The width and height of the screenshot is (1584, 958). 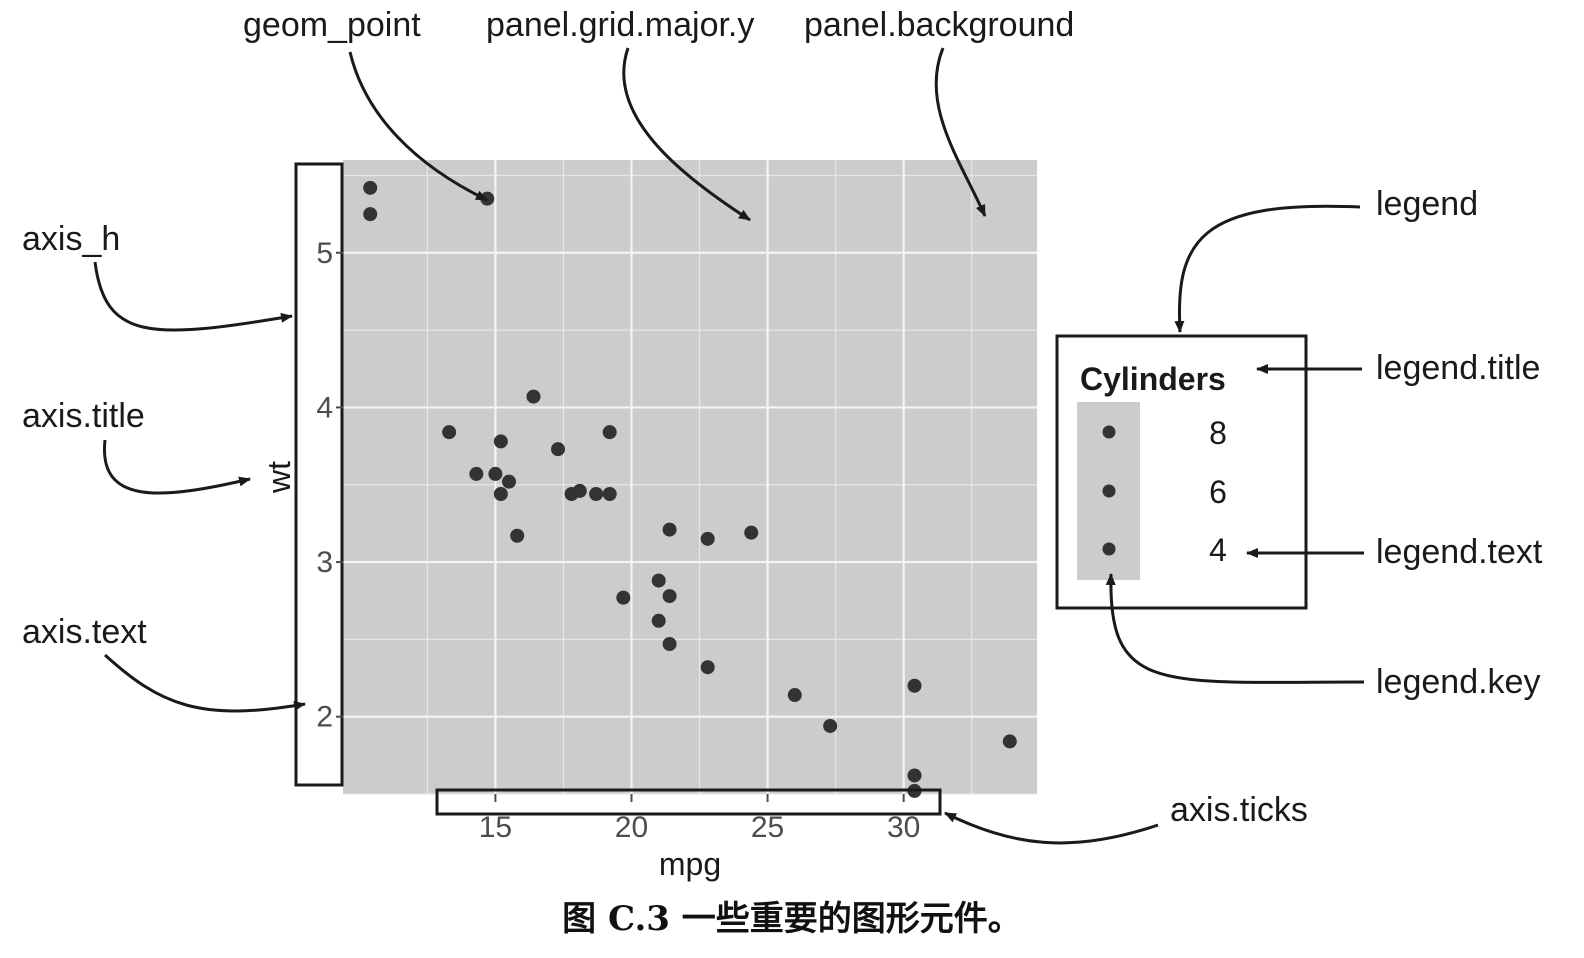 I want to click on arrow-axis-title, so click(x=177, y=467).